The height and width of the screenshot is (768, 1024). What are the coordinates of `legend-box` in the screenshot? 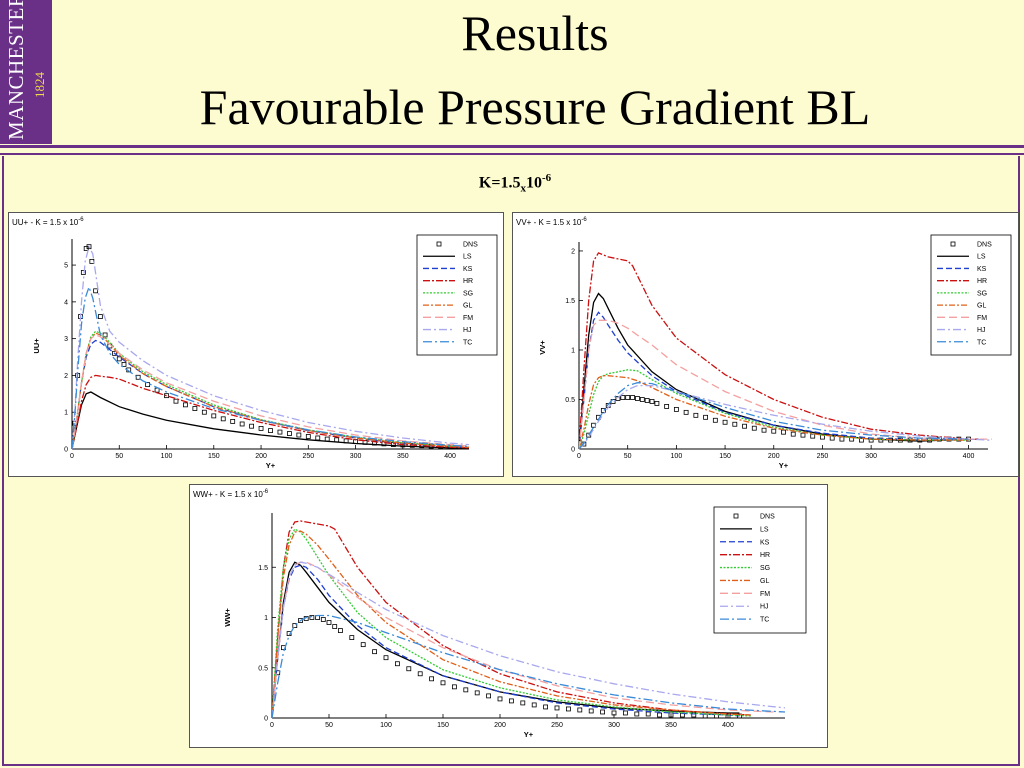 It's located at (457, 295).